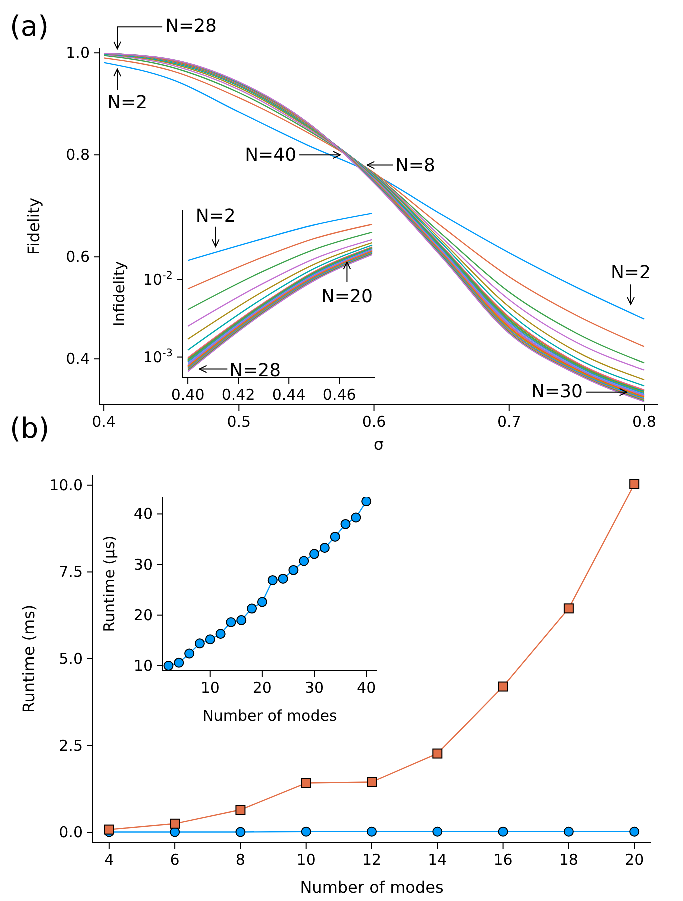  What do you see at coordinates (188, 395) in the screenshot?
I see `x-tick-label: 0.40` at bounding box center [188, 395].